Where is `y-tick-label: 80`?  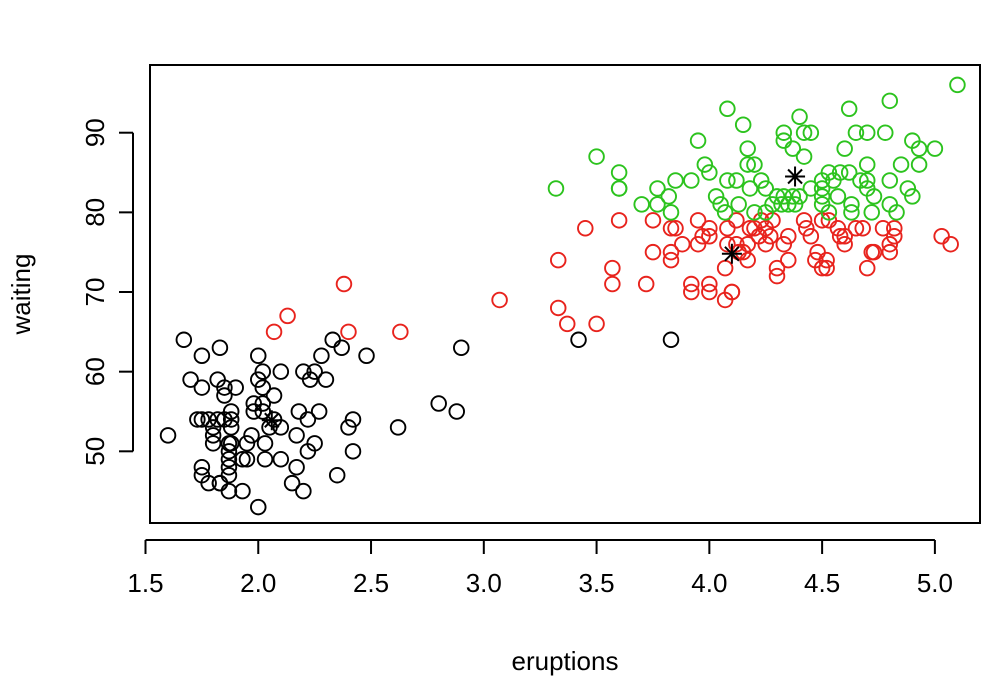 y-tick-label: 80 is located at coordinates (95, 212).